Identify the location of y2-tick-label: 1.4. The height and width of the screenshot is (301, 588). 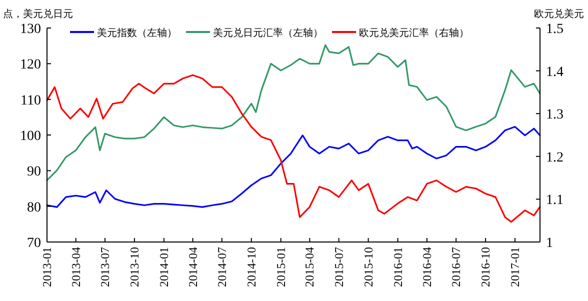
(555, 72).